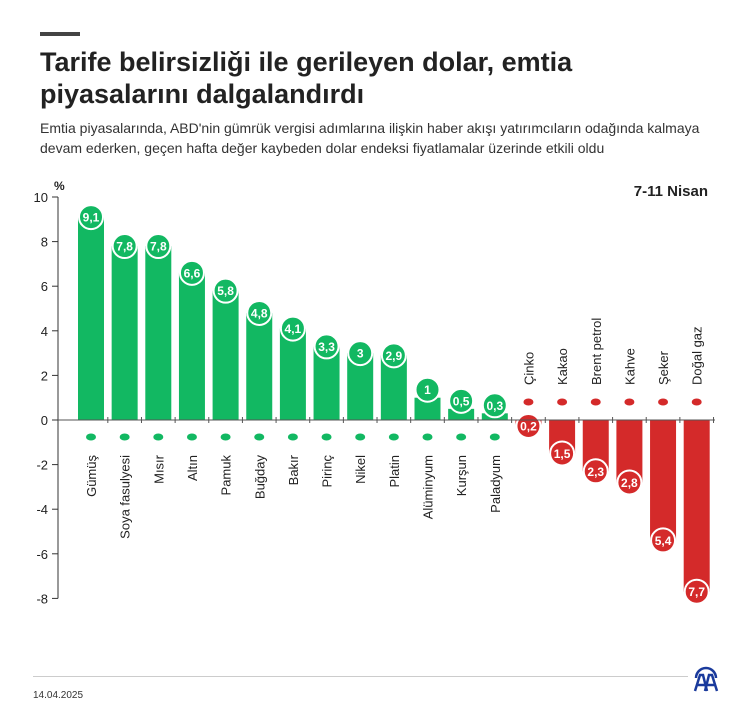 The image size is (750, 723). I want to click on cotton-icon, so click(225, 437).